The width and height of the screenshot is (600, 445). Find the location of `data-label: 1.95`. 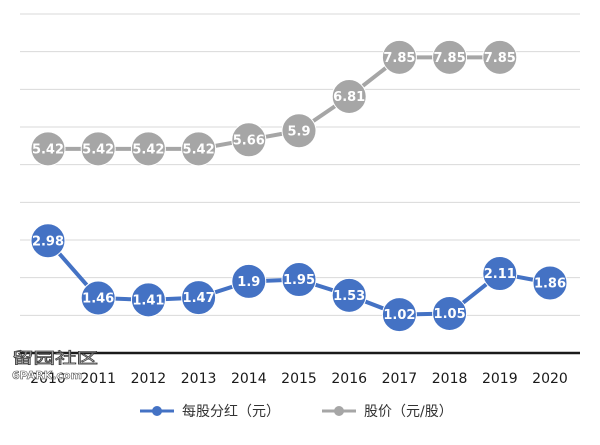

data-label: 1.95 is located at coordinates (299, 280).